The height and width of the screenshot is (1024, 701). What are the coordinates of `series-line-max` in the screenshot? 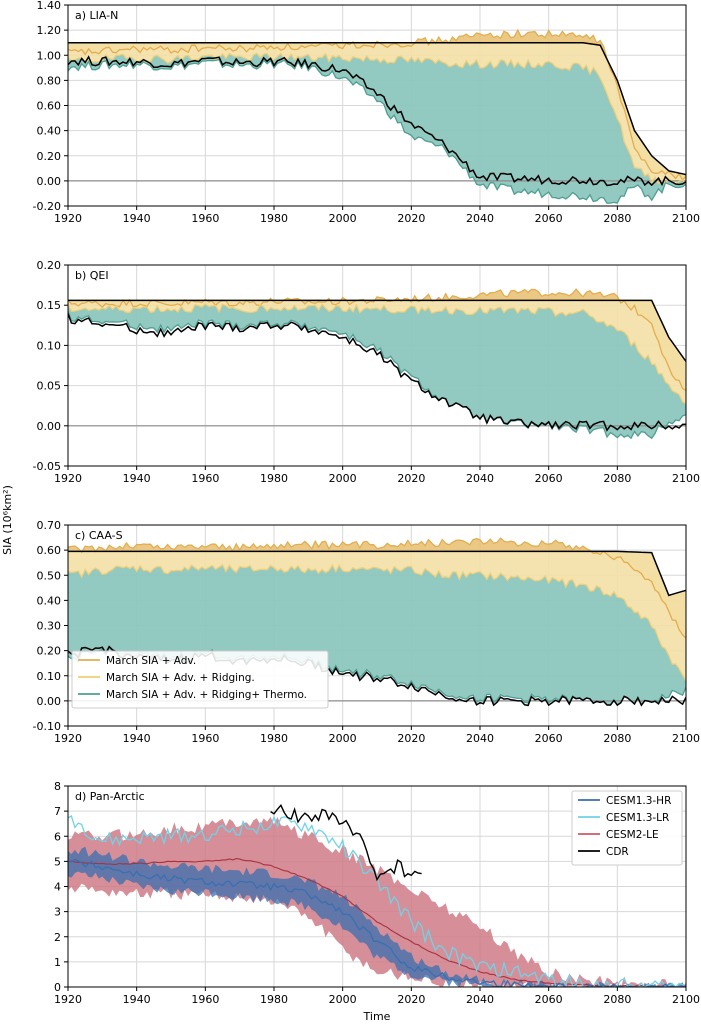 It's located at (377, 573).